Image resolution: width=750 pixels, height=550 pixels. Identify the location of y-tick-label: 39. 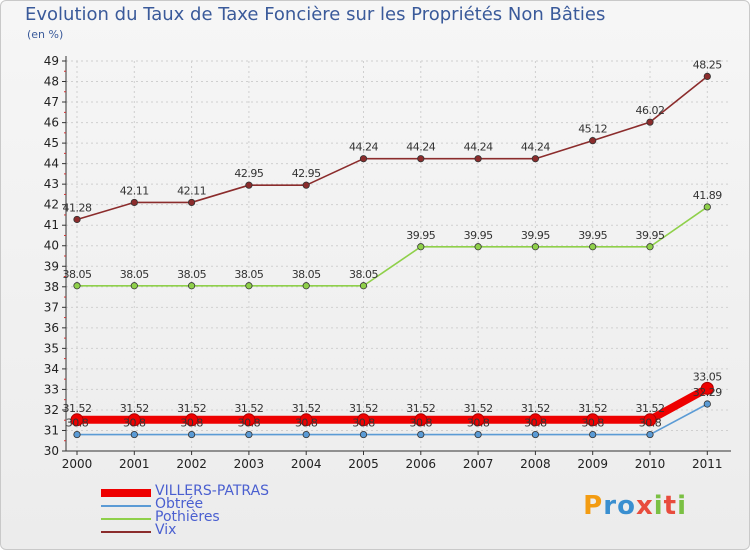
(51, 266).